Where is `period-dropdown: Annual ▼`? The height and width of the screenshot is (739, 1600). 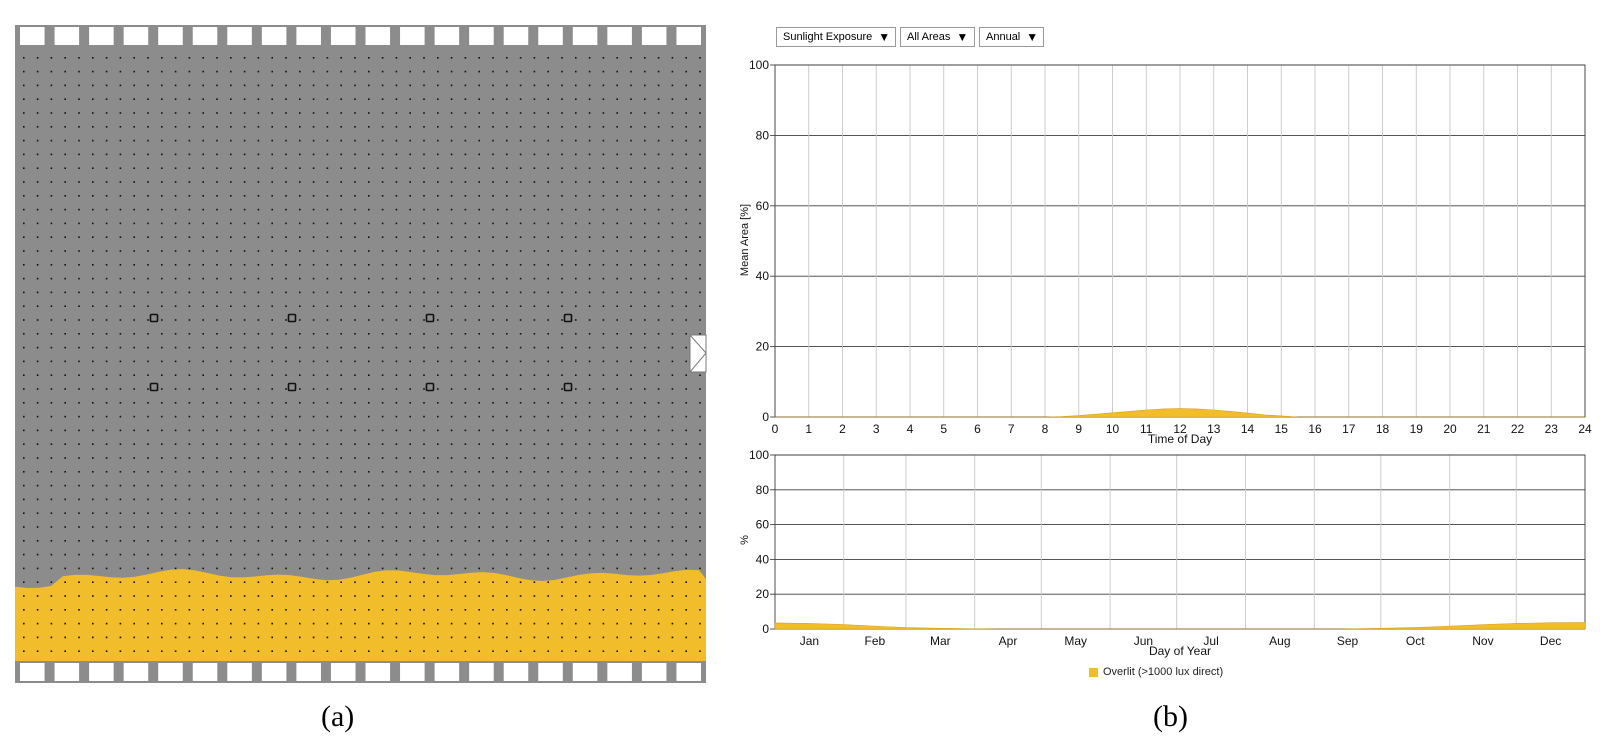 period-dropdown: Annual ▼ is located at coordinates (1011, 37).